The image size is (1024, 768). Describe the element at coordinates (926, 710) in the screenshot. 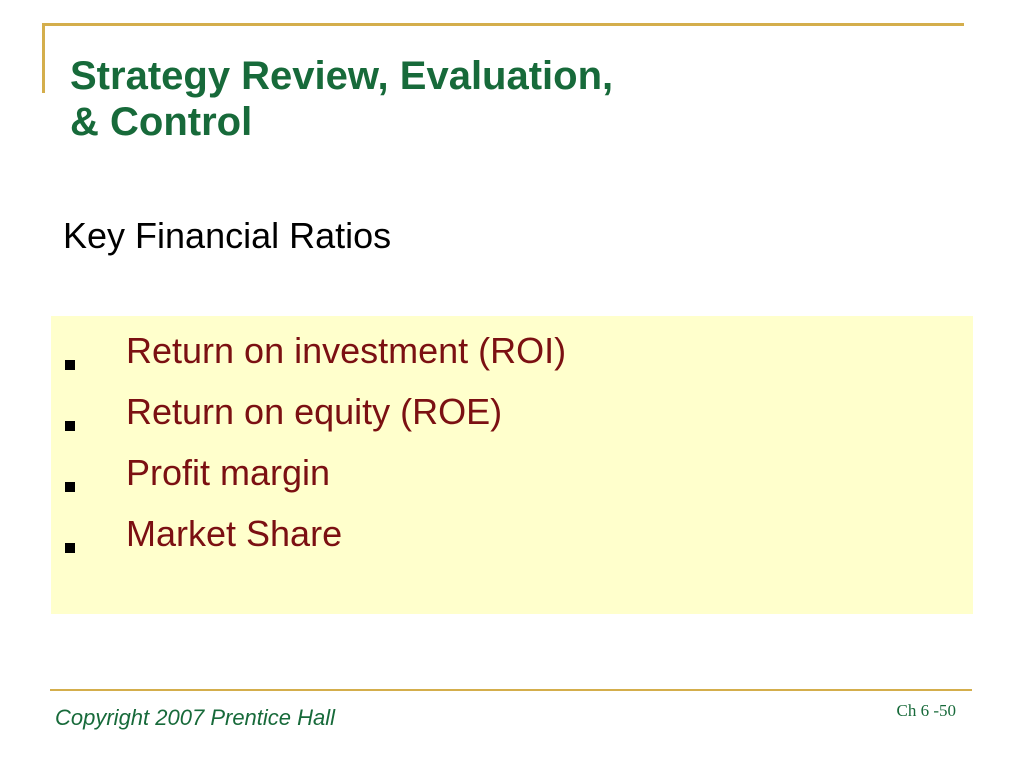

I see `footer-page-number: Ch 6 -50` at that location.